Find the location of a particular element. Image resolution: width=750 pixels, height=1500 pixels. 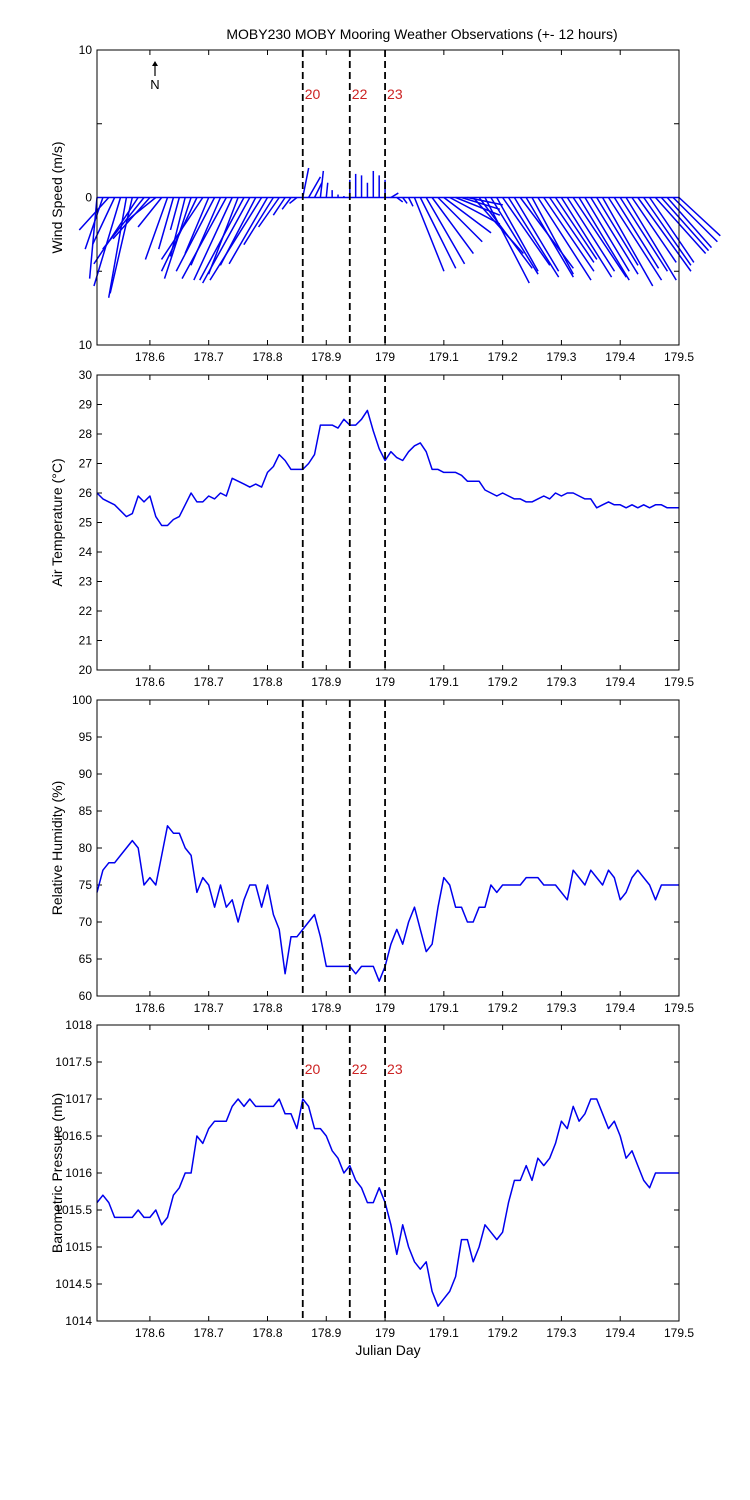

y-axis-label: Relative Humidity (%) is located at coordinates (57, 848).